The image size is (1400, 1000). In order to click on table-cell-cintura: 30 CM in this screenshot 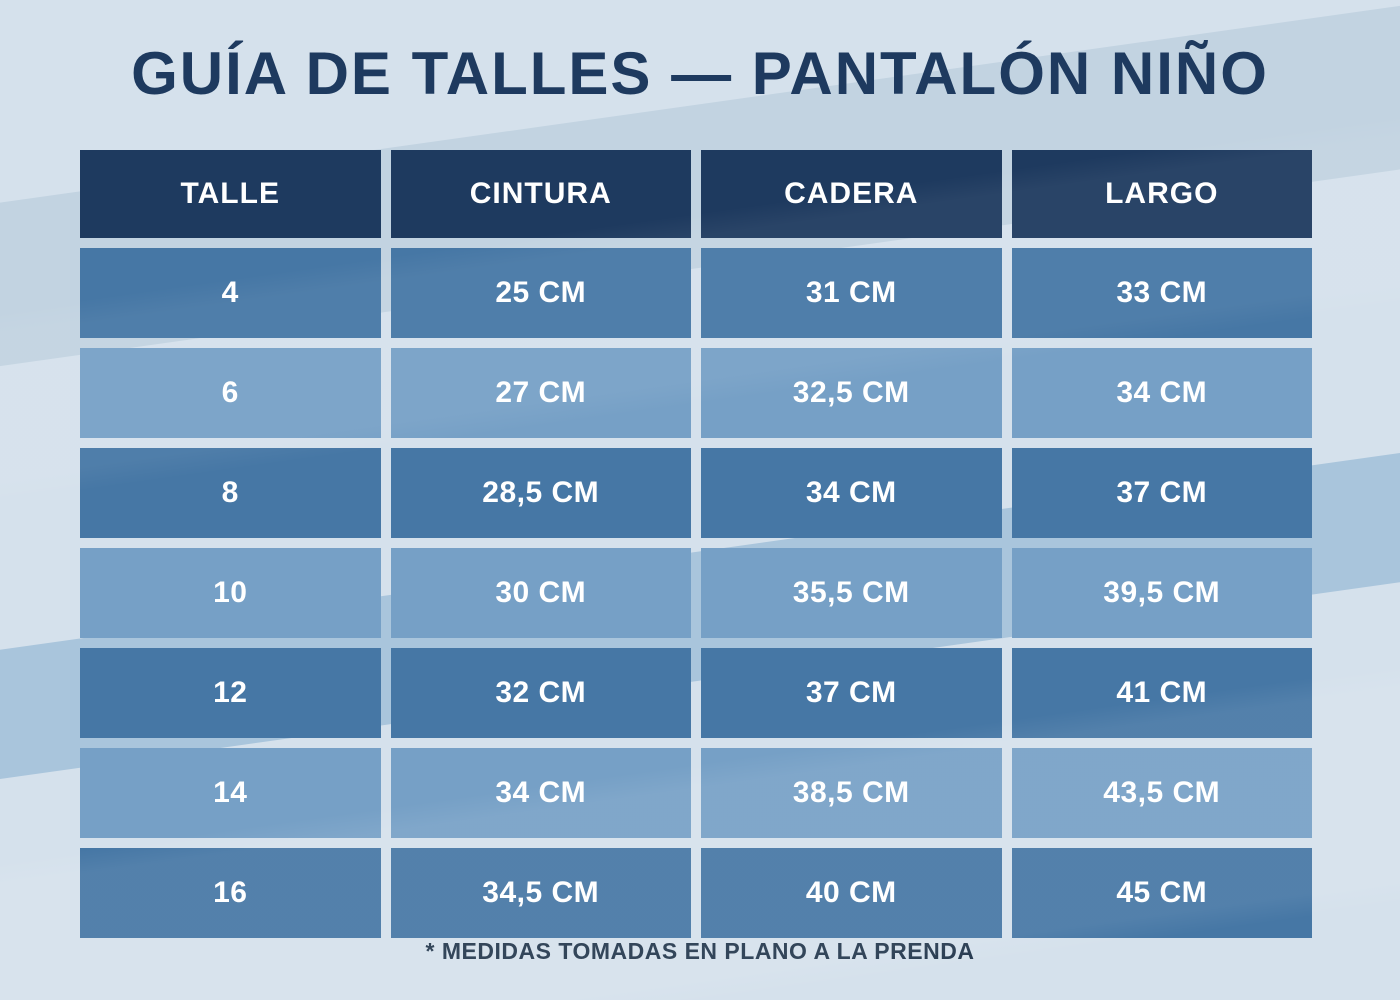, I will do `click(540, 593)`.